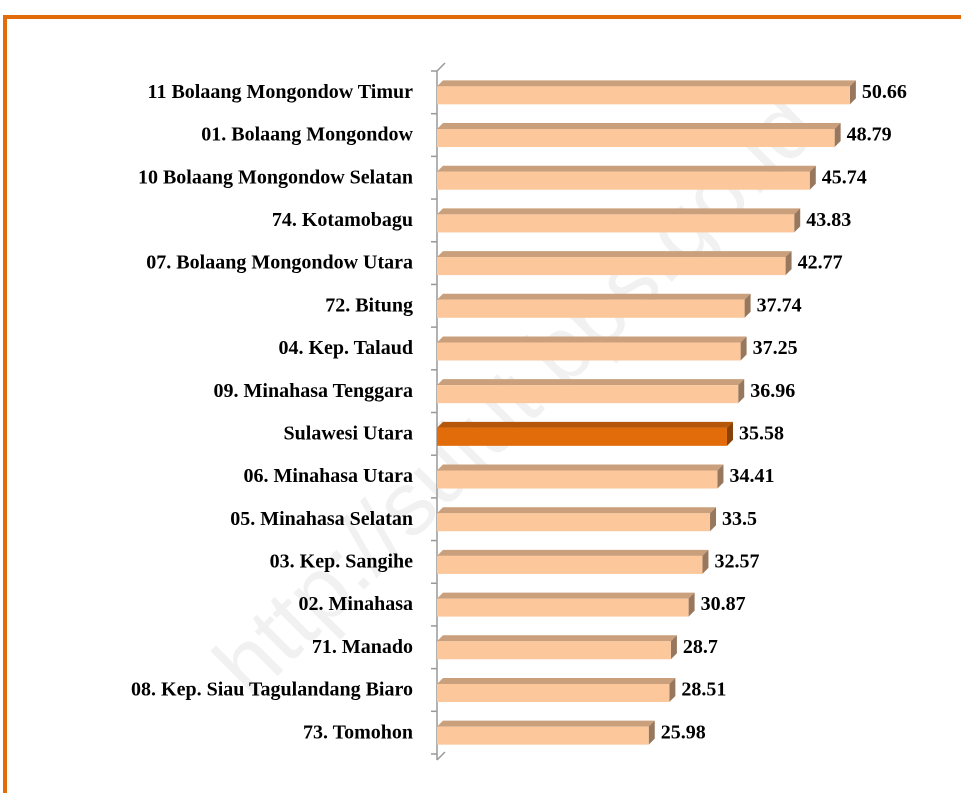  What do you see at coordinates (844, 177) in the screenshot?
I see `value-label: 45.74` at bounding box center [844, 177].